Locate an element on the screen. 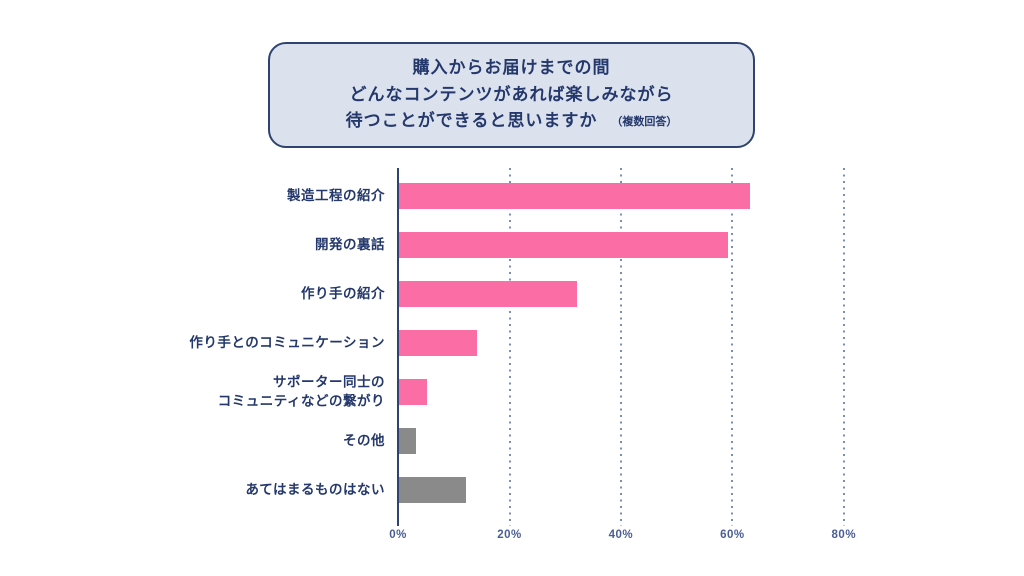  x-tick-label: 20% is located at coordinates (509, 535).